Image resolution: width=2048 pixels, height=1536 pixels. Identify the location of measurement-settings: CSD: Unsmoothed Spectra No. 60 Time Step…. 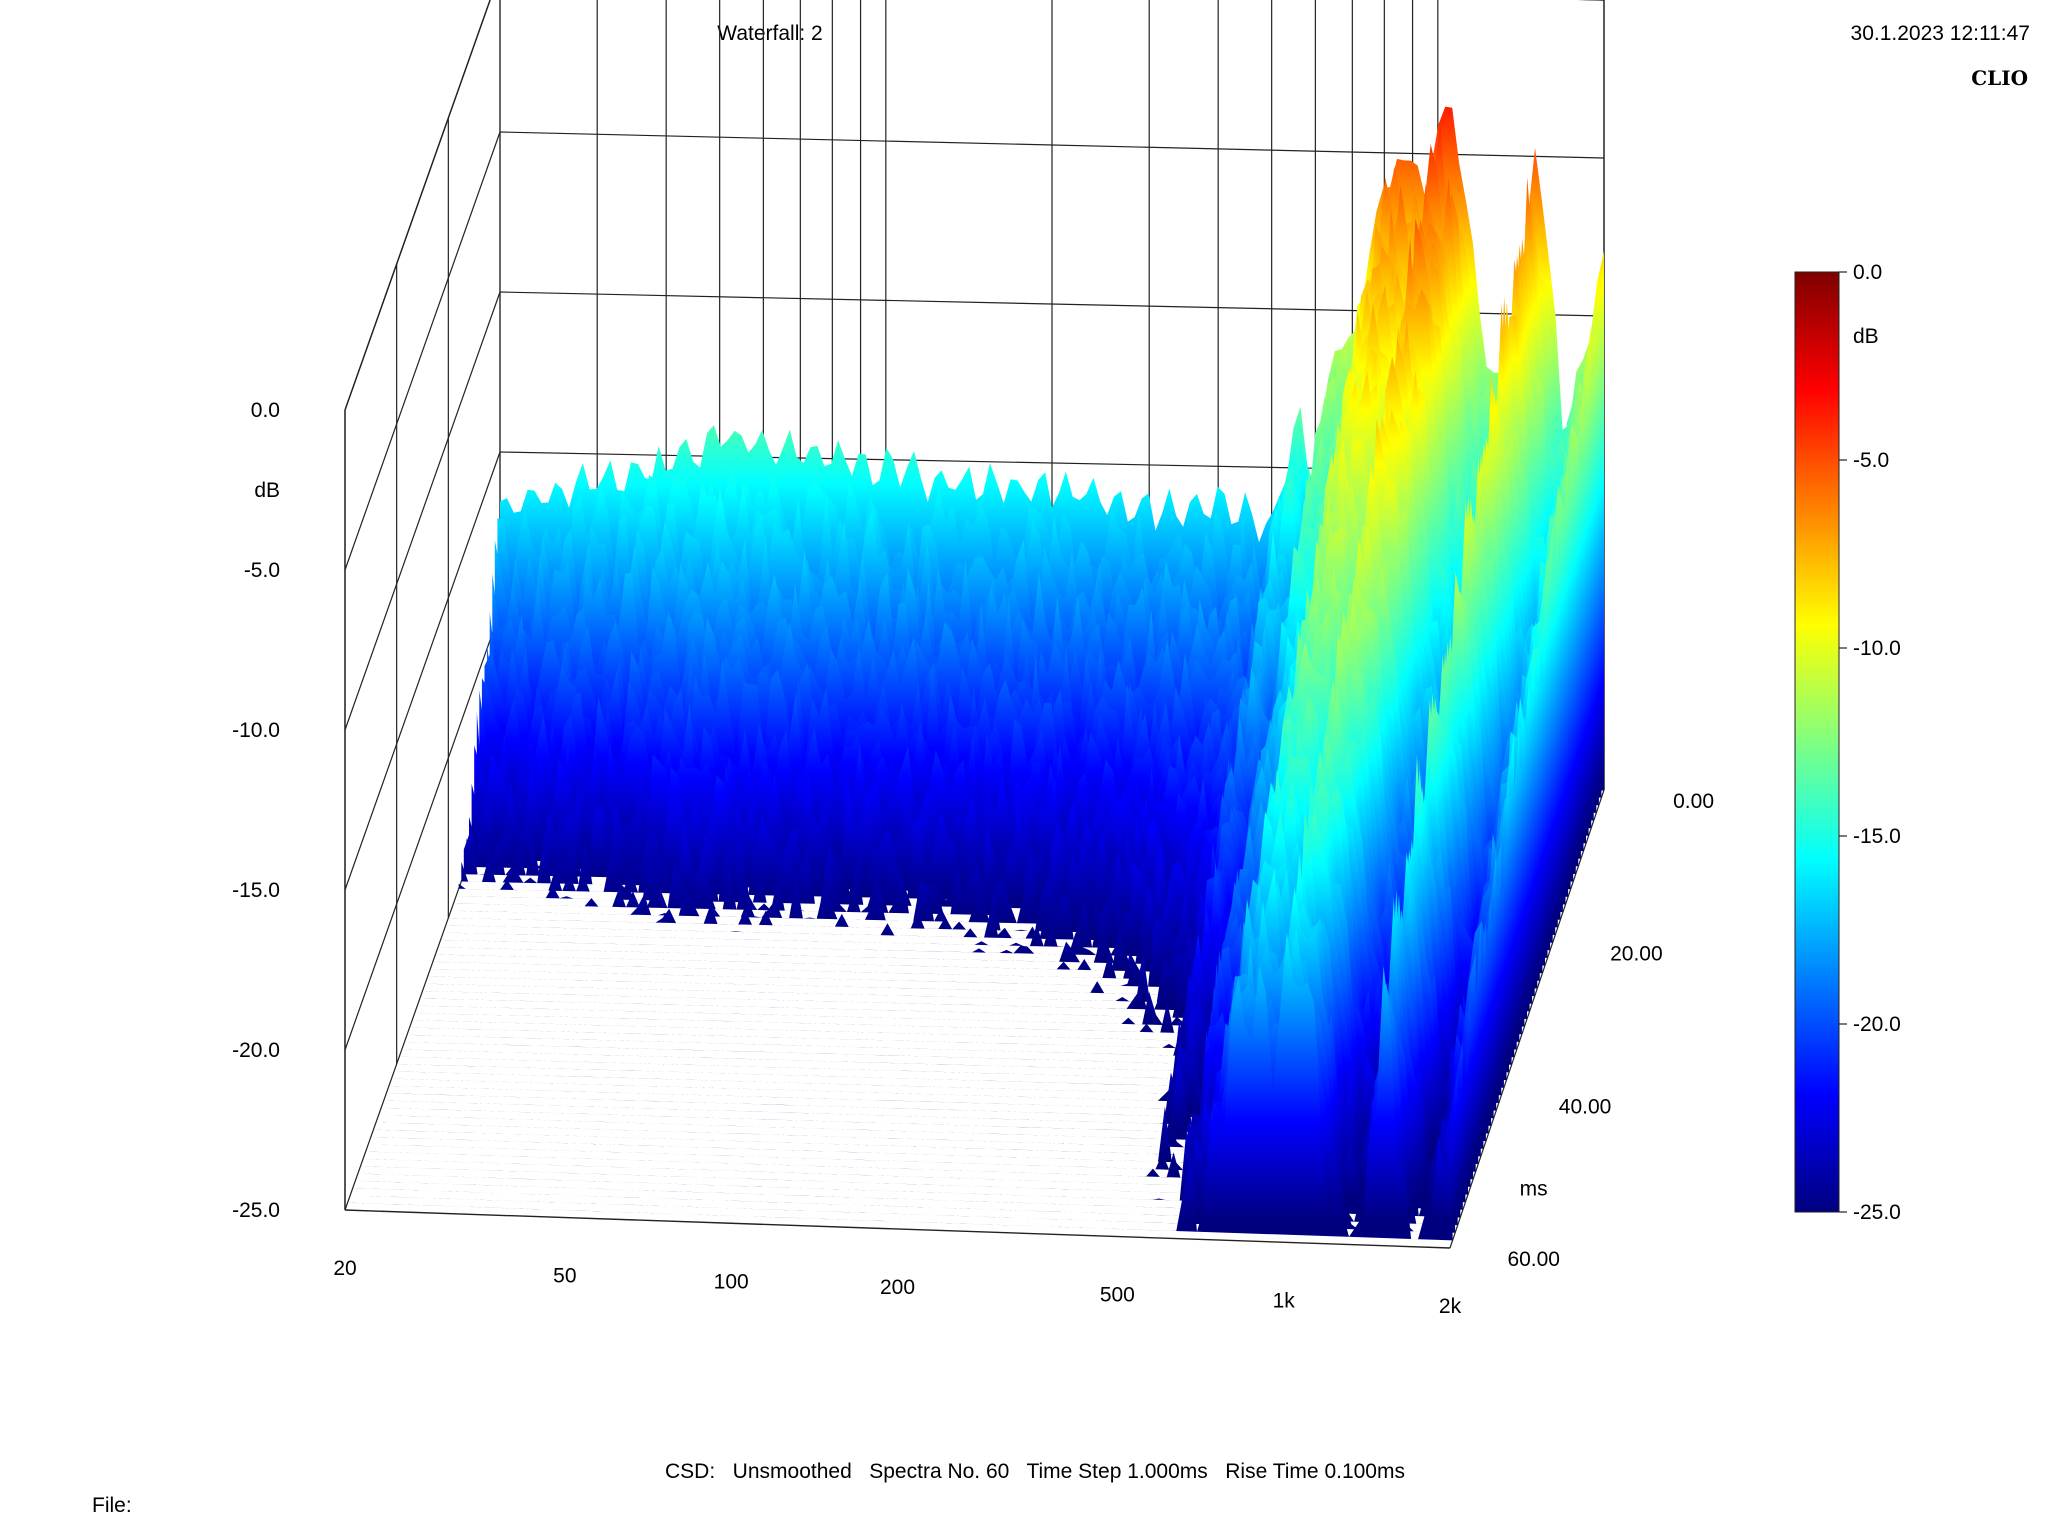
(1035, 1471).